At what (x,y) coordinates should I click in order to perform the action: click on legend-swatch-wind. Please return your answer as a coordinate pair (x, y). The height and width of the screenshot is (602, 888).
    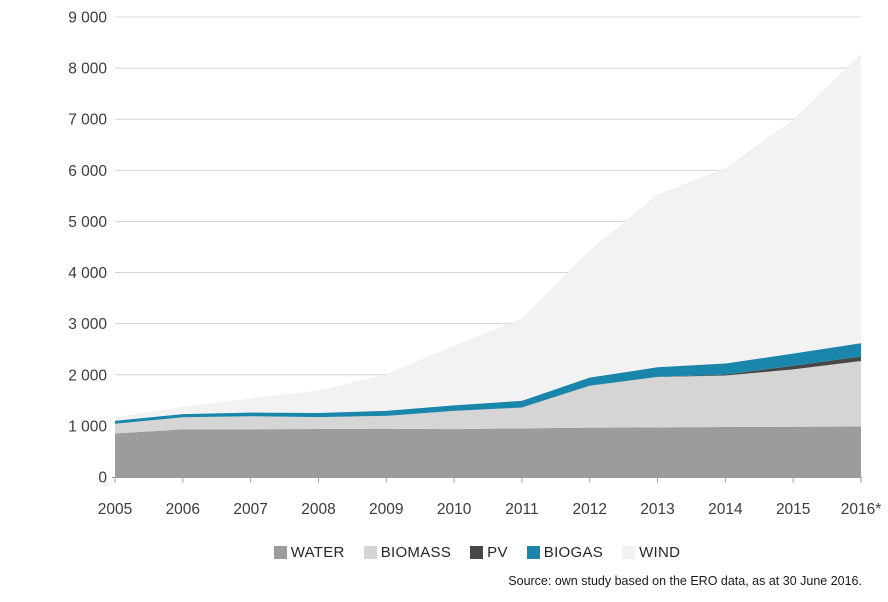
    Looking at the image, I should click on (629, 552).